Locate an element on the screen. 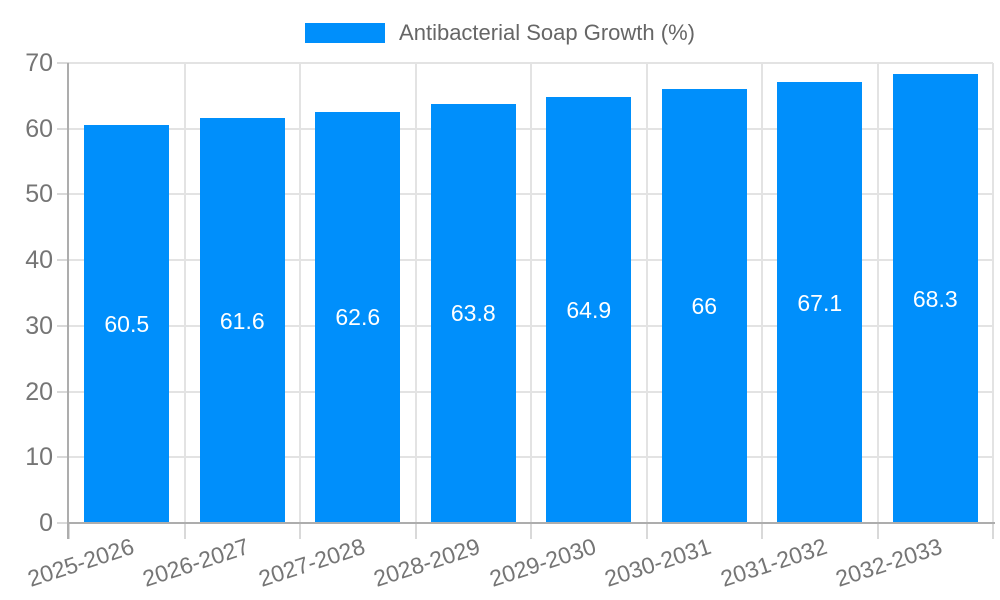 This screenshot has width=1000, height=600. legend-item: Antibacterial Soap Growth (%) is located at coordinates (500, 32).